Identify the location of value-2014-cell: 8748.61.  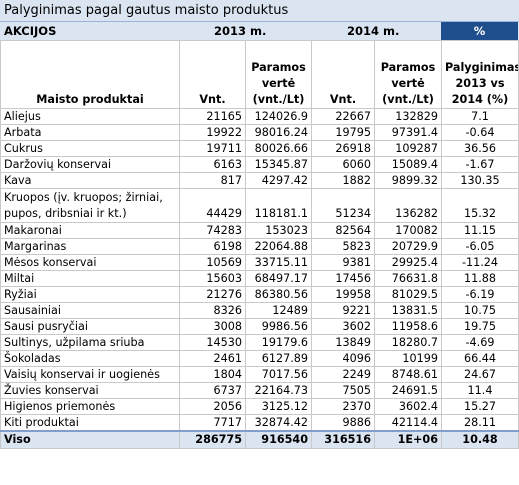
(408, 374).